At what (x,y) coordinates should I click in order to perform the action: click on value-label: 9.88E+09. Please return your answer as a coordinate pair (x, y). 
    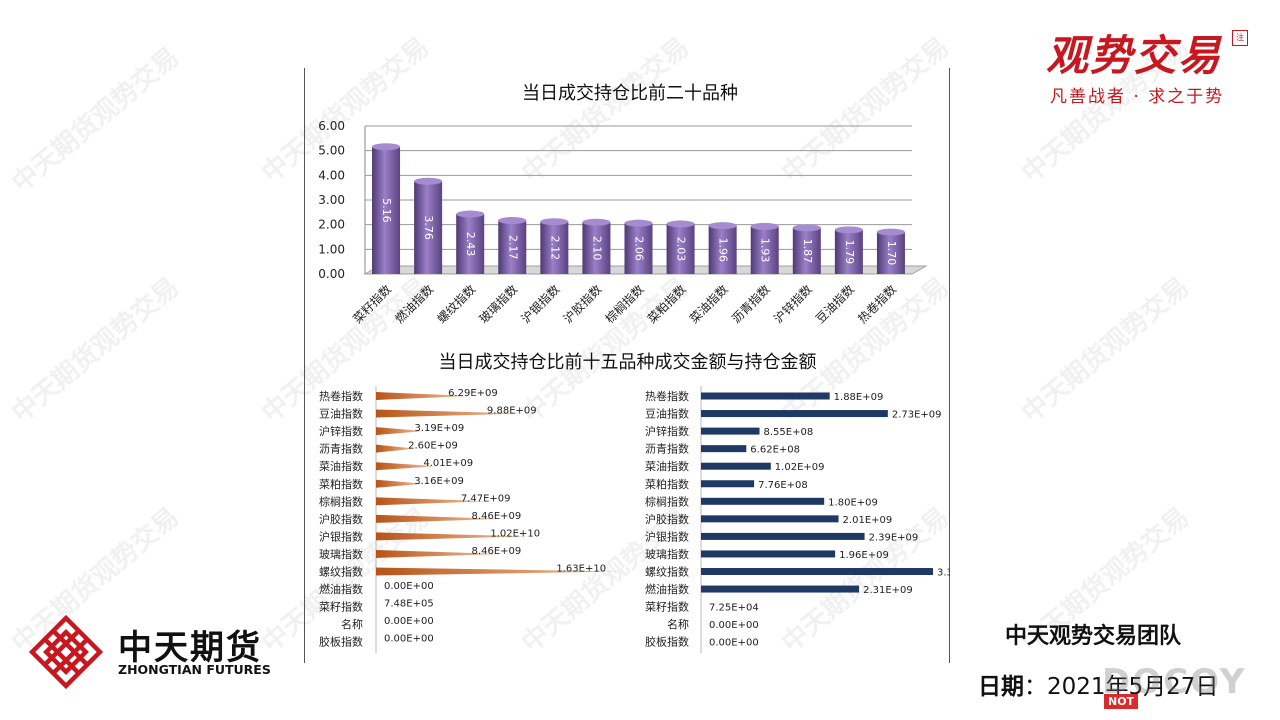
    Looking at the image, I should click on (512, 411).